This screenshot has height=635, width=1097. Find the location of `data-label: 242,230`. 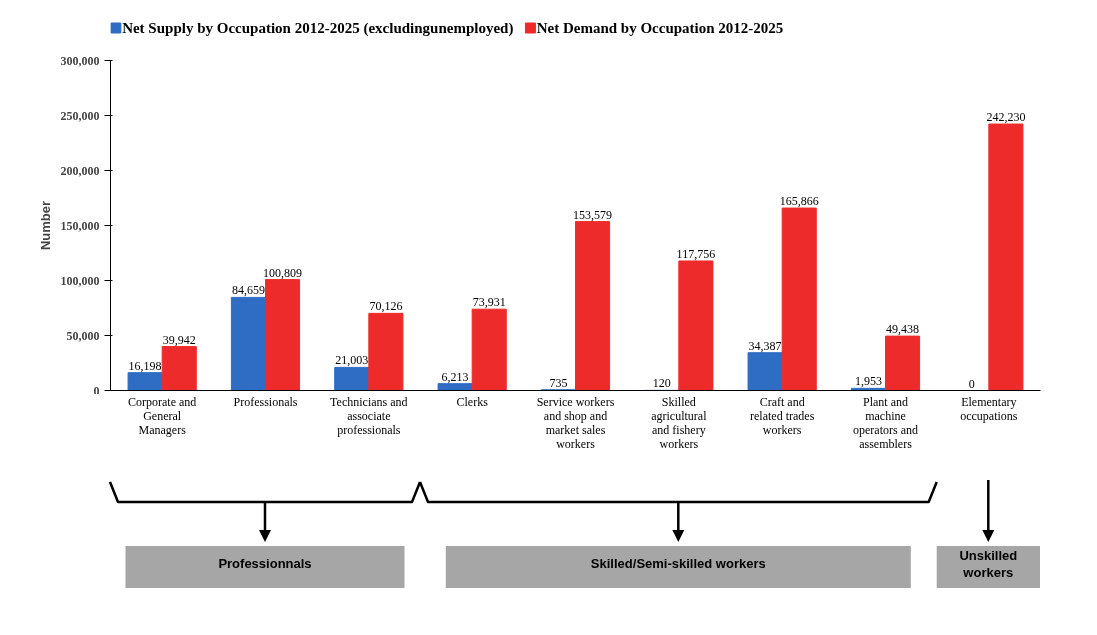

data-label: 242,230 is located at coordinates (1006, 117).